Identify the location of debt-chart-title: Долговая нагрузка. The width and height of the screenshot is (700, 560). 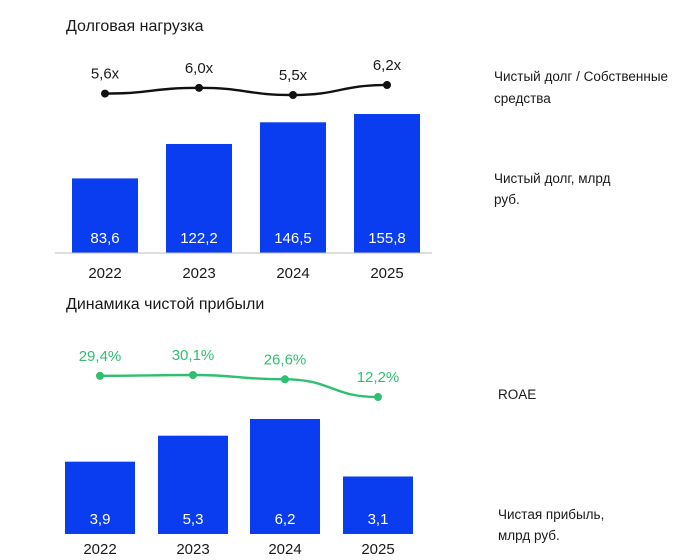
(135, 26).